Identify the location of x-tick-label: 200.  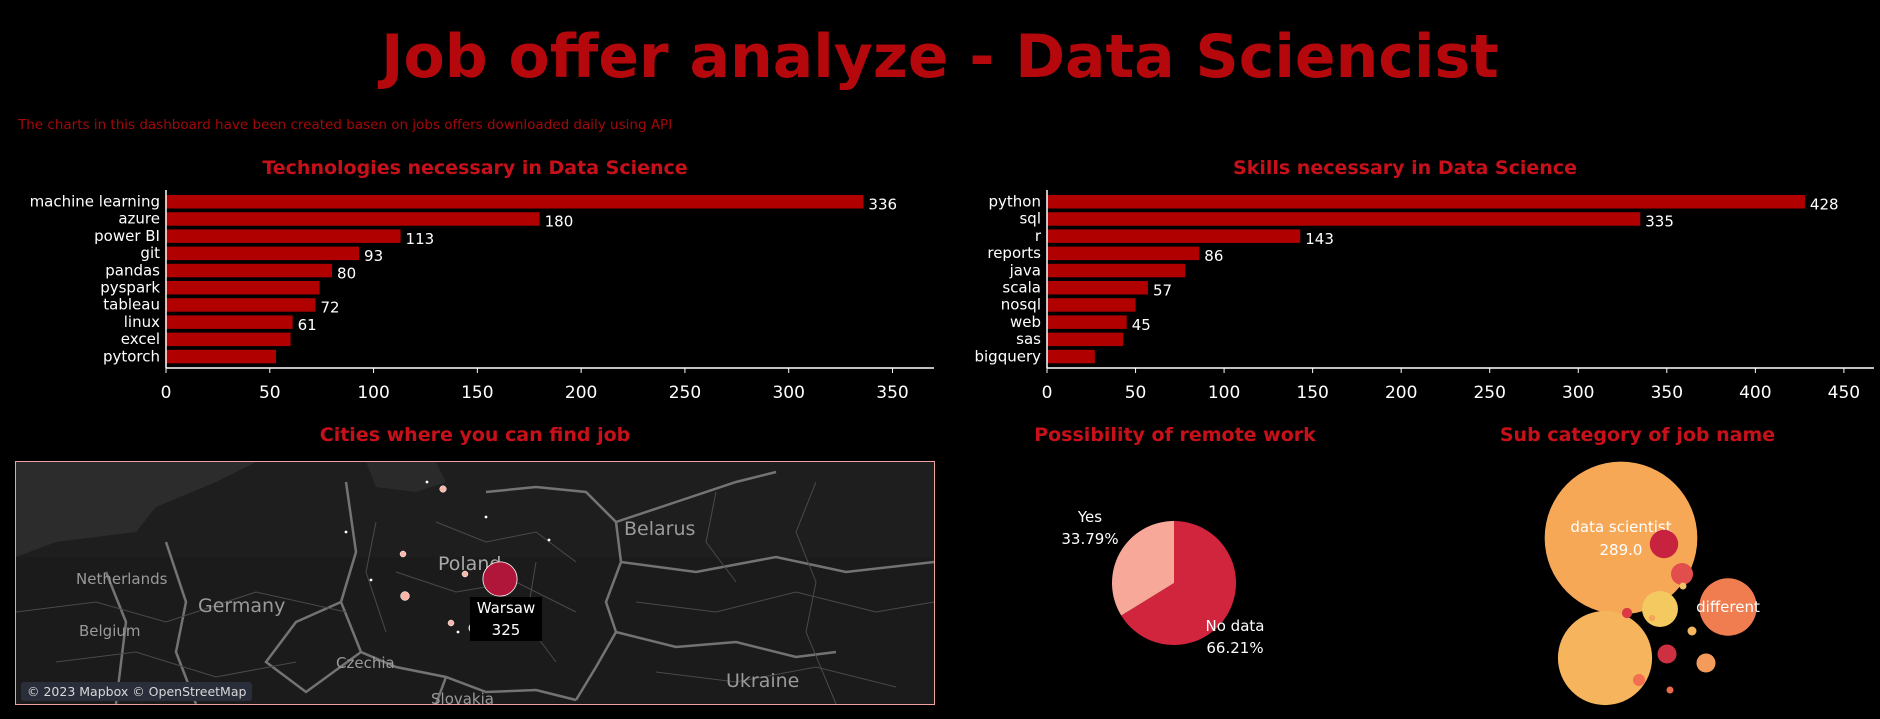
(581, 393).